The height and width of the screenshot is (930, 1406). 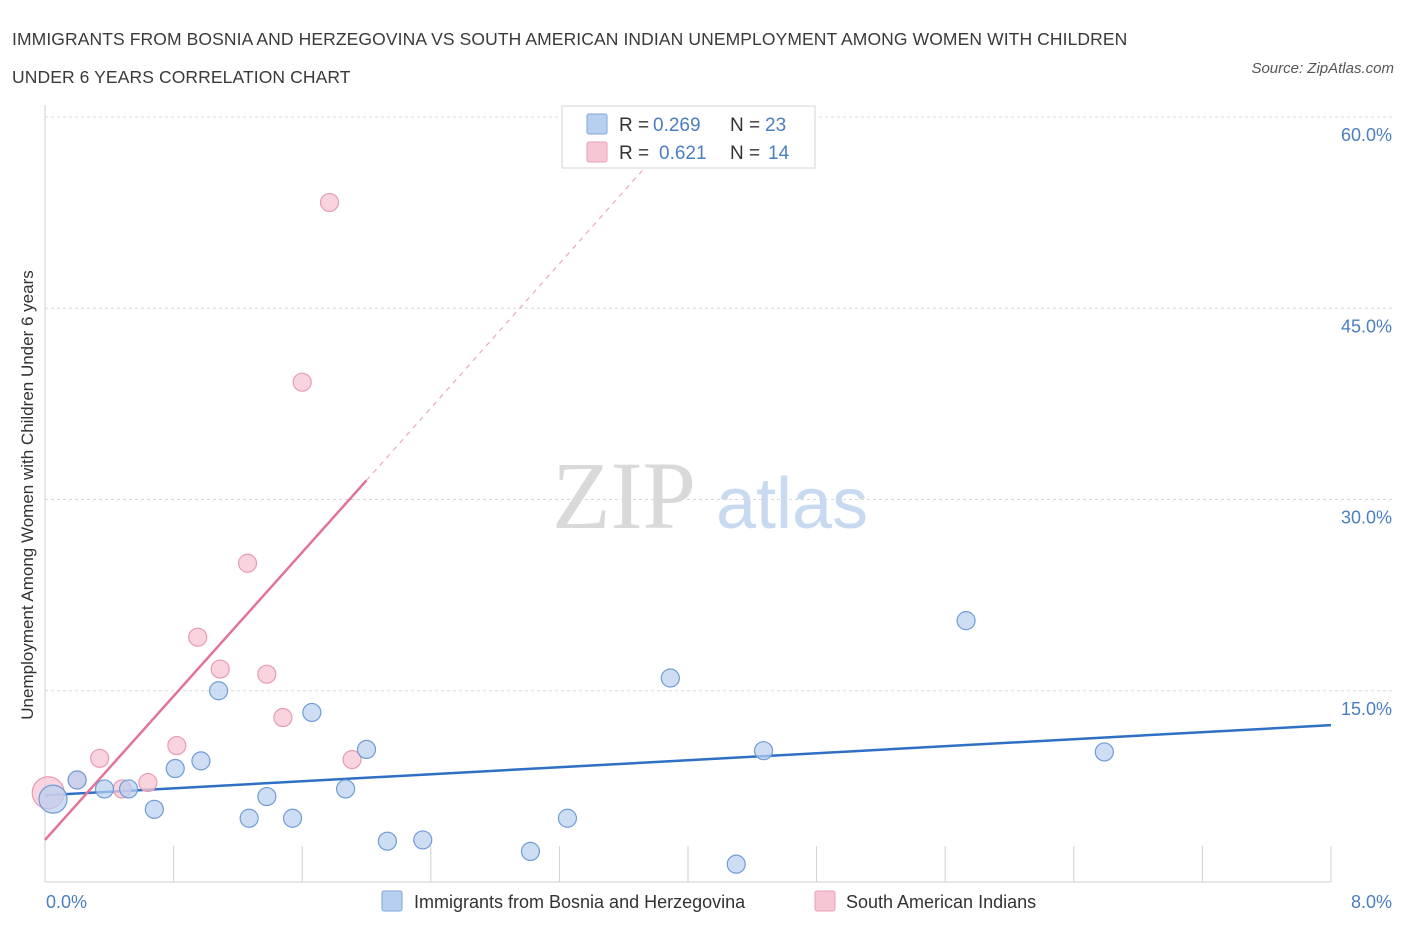 I want to click on legend-n-label-2: N =, so click(x=745, y=153).